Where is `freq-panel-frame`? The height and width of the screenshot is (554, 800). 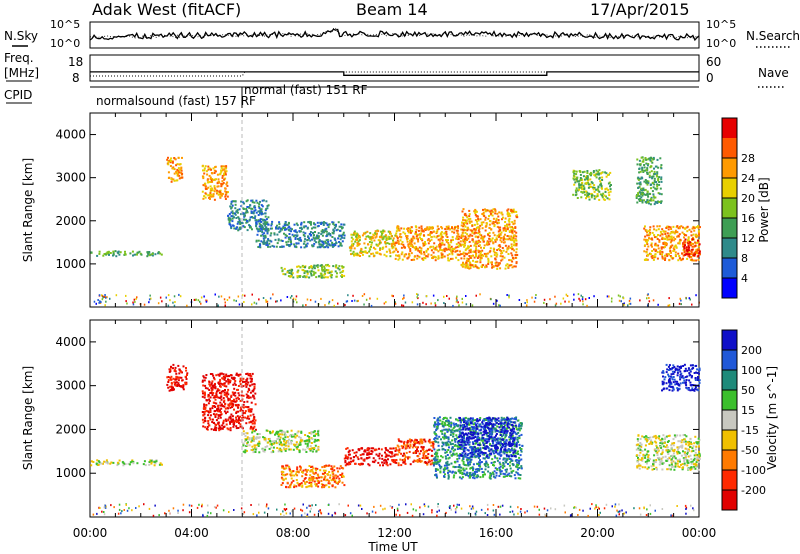 freq-panel-frame is located at coordinates (394, 68).